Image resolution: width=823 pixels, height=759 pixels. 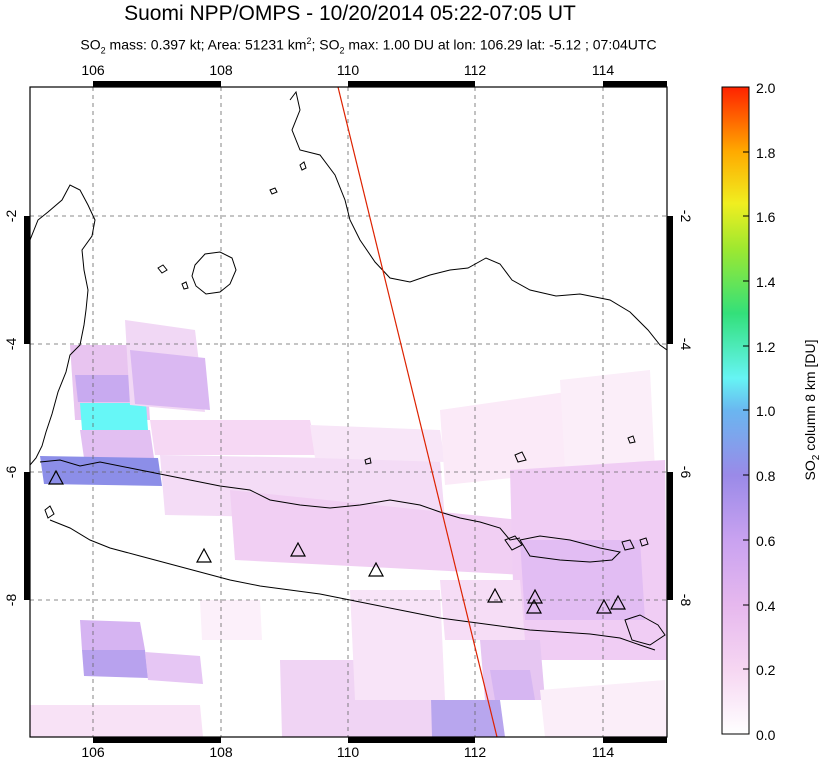 I want to click on madura-island, so click(x=570, y=549).